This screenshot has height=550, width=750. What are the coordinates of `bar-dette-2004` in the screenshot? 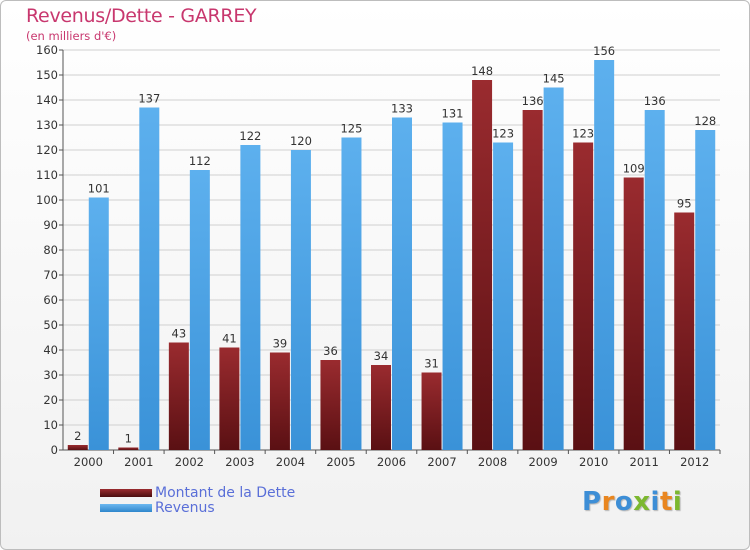 It's located at (279, 401).